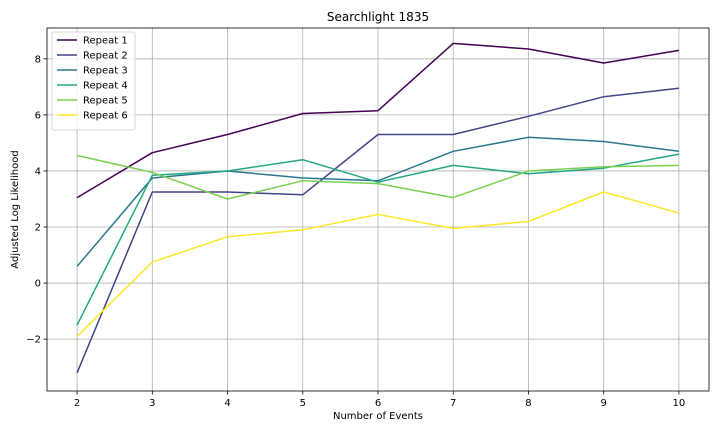  Describe the element at coordinates (36, 200) in the screenshot. I see `y-axis-ticks: −2 0 2 4 6 8` at that location.